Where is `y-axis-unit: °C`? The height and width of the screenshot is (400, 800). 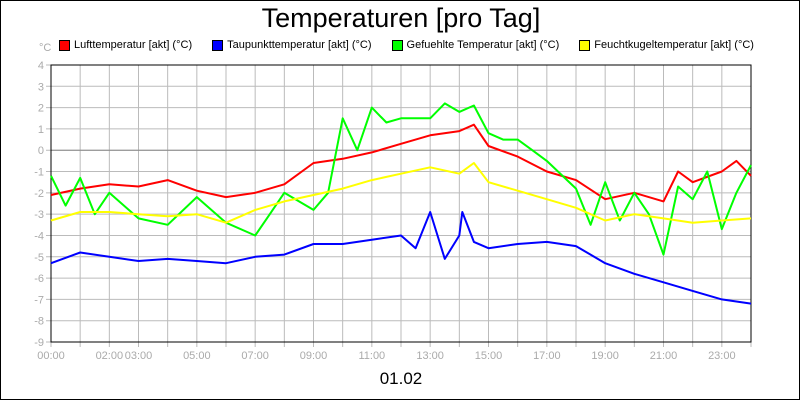 y-axis-unit: °C is located at coordinates (45, 48).